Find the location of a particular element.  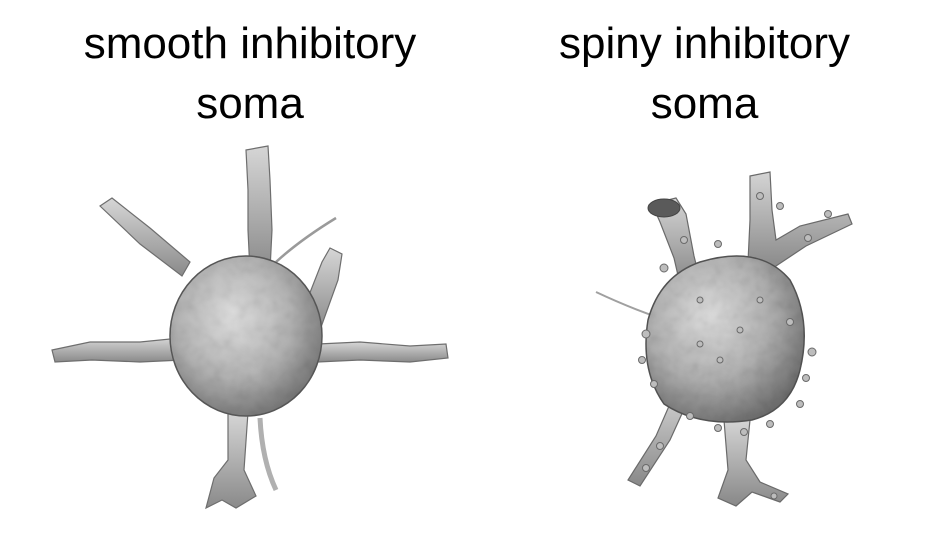

spiny-soma-caption: spiny inhibitory soma is located at coordinates (704, 74).